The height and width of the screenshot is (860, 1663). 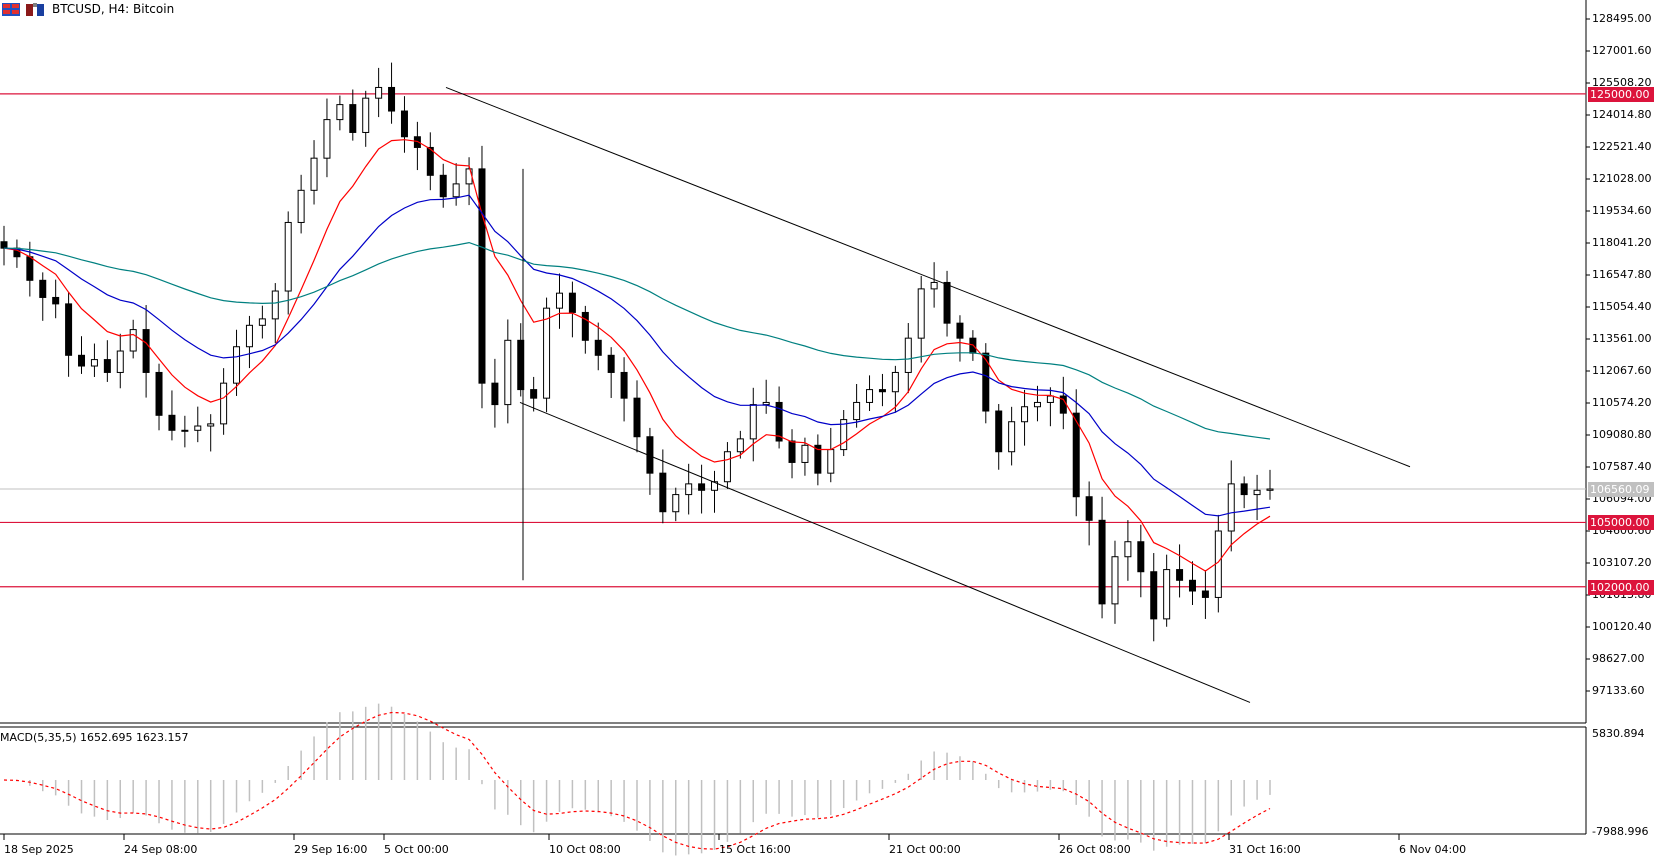 I want to click on macd-signal-line, so click(x=637, y=780).